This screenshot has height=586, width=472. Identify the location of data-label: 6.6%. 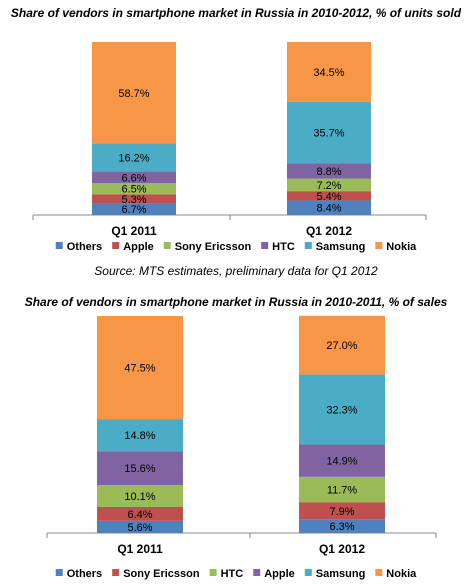
(133, 178).